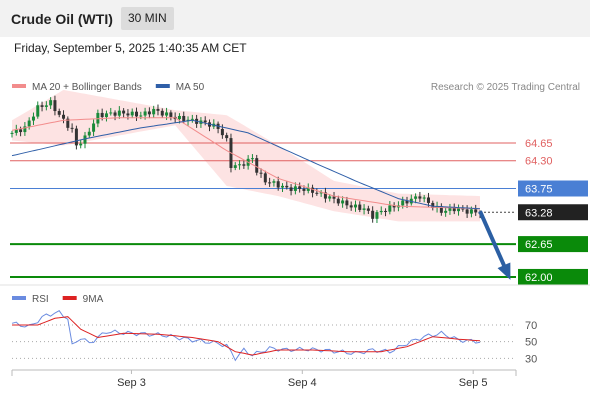 Image resolution: width=590 pixels, height=400 pixels. Describe the element at coordinates (87, 87) in the screenshot. I see `legend-label-0: MA 20 + Bollinger Bands` at that location.